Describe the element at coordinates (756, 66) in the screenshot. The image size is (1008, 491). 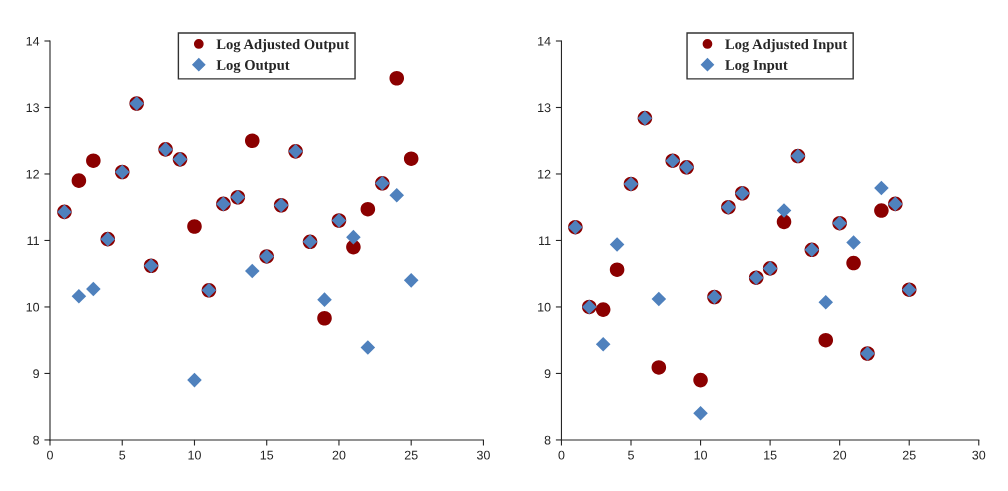
I see `legend-label: Log Input` at that location.